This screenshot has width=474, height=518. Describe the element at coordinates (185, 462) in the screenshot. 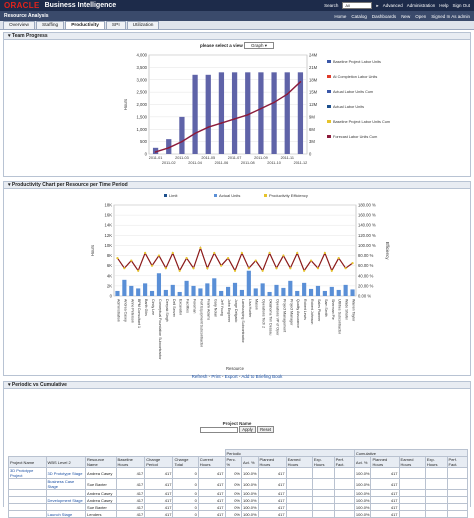

I see `column-header: Change Total` at that location.